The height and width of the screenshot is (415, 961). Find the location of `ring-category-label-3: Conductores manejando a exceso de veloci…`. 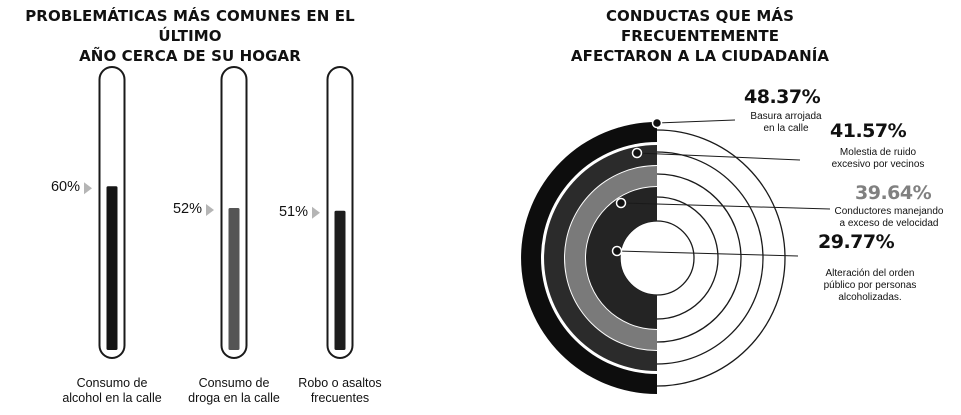

ring-category-label-3: Conductores manejando a exceso de veloci… is located at coordinates (889, 217).